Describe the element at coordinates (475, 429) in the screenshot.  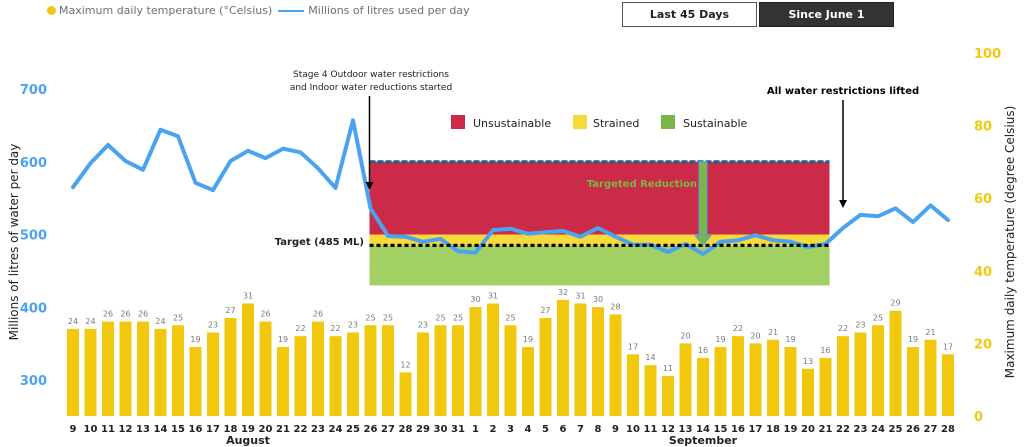
I see `x-tick-label: 1` at that location.